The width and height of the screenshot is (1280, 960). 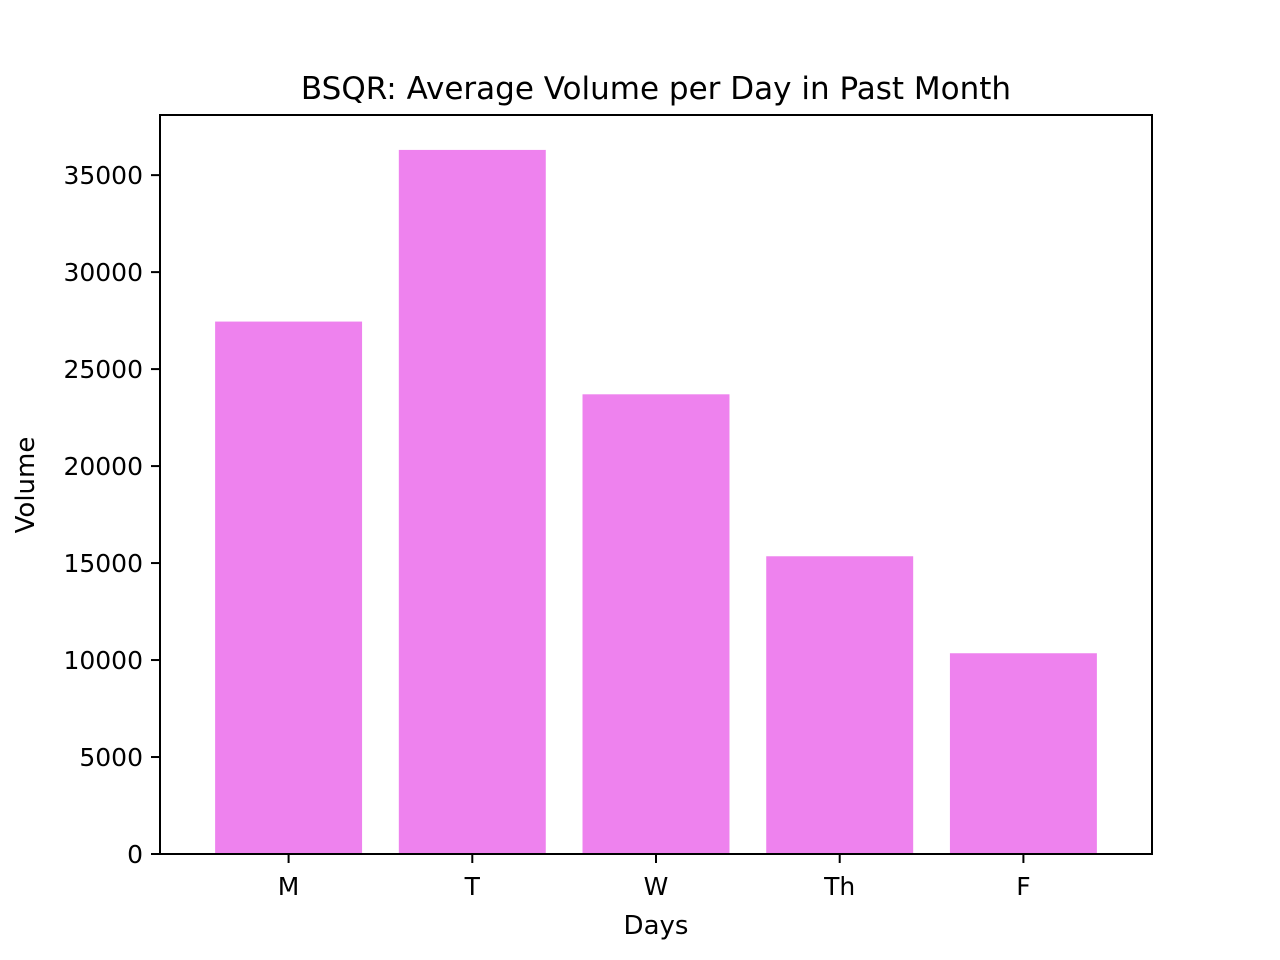 What do you see at coordinates (111, 515) in the screenshot?
I see `y-axis-ticks: 0 5000 10000 15000 20000 25000 30000 35000` at bounding box center [111, 515].